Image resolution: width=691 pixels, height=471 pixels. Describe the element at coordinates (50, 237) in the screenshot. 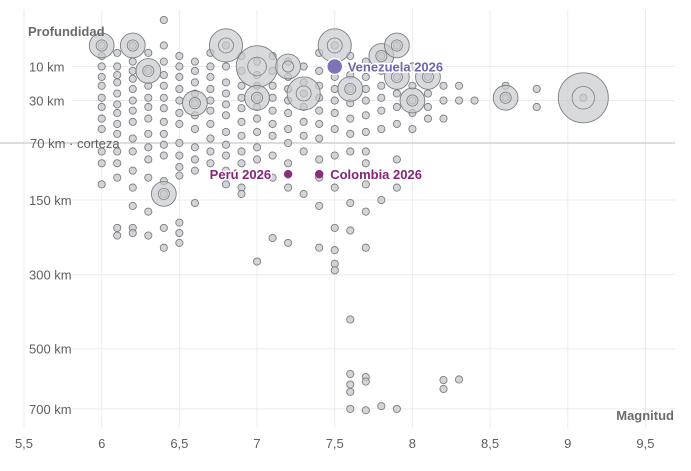

I see `y-axis-tick-labels: 10 km 30 km 150 km 300 km 500 km 700 km` at that location.